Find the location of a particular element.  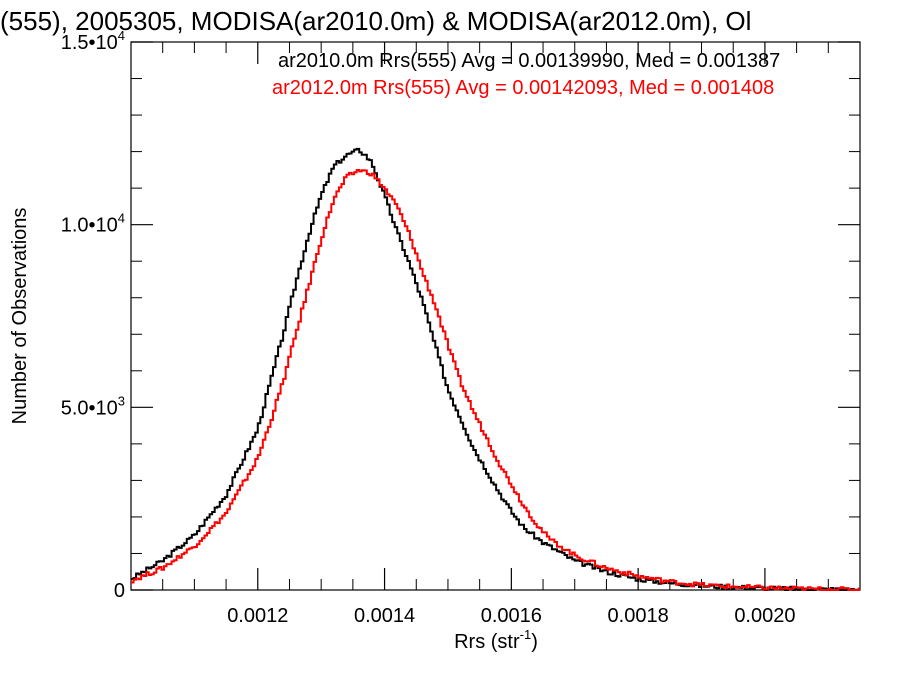

x-tick-label-4: 0.0020 is located at coordinates (764, 616).